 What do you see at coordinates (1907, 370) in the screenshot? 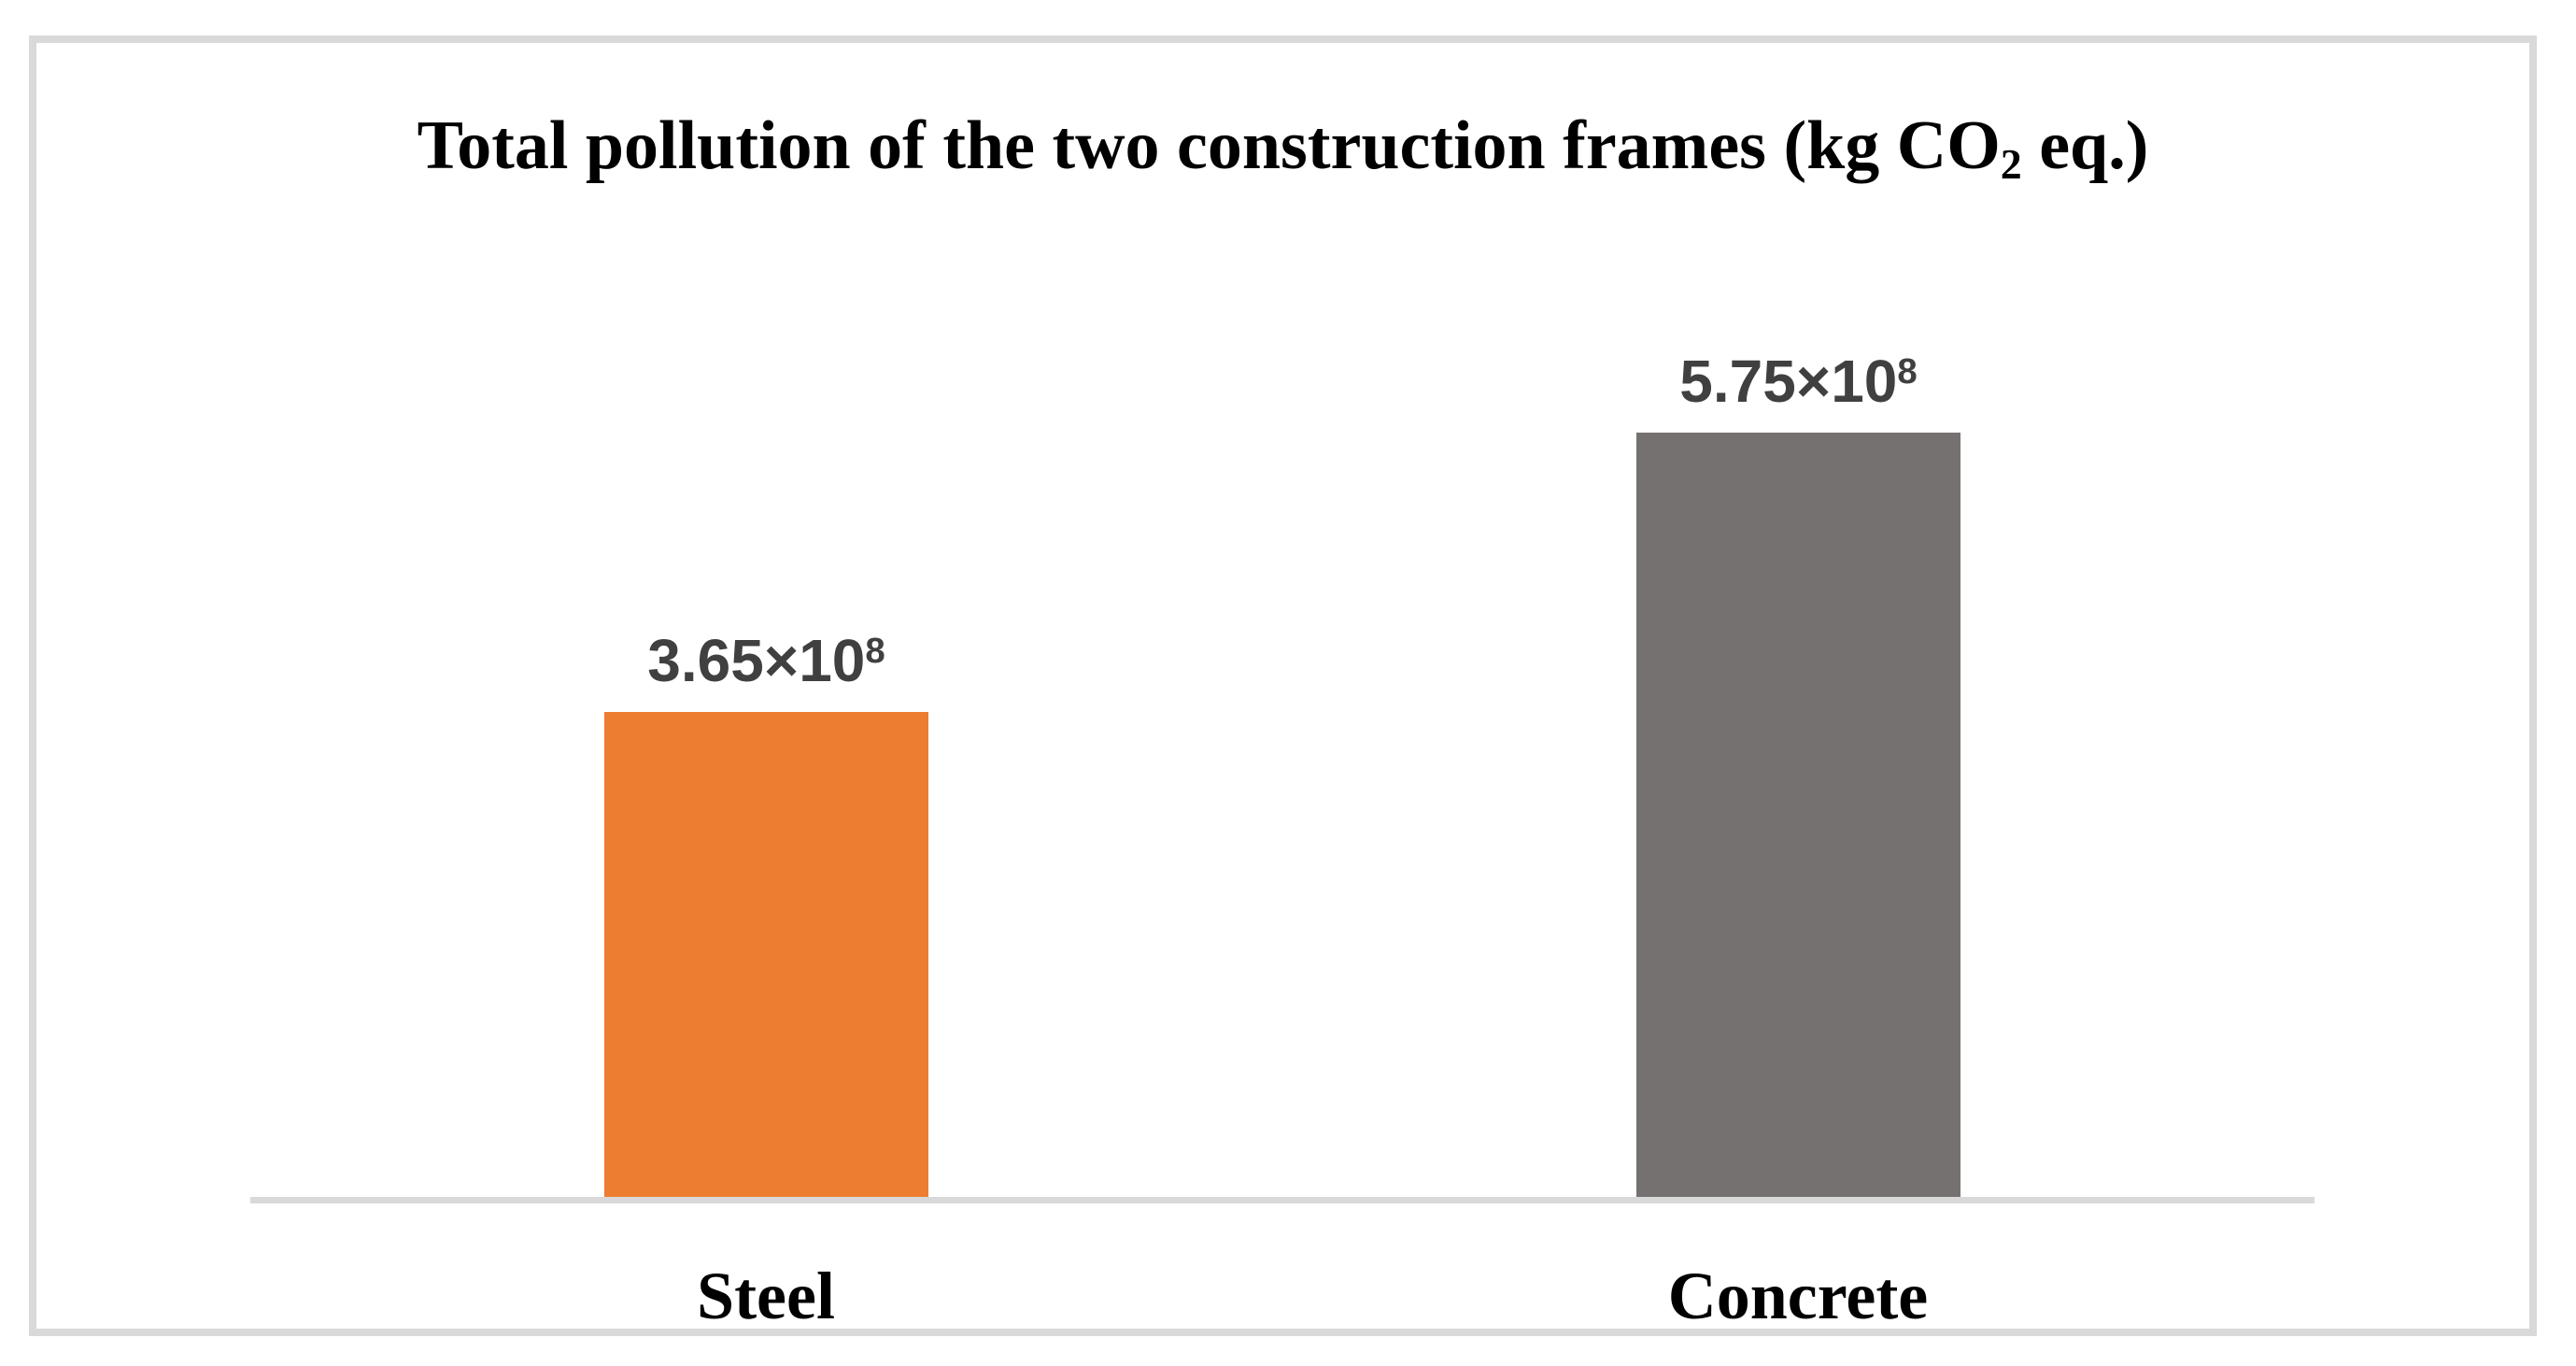
I see `data-label-concrete-exponent: 8` at bounding box center [1907, 370].